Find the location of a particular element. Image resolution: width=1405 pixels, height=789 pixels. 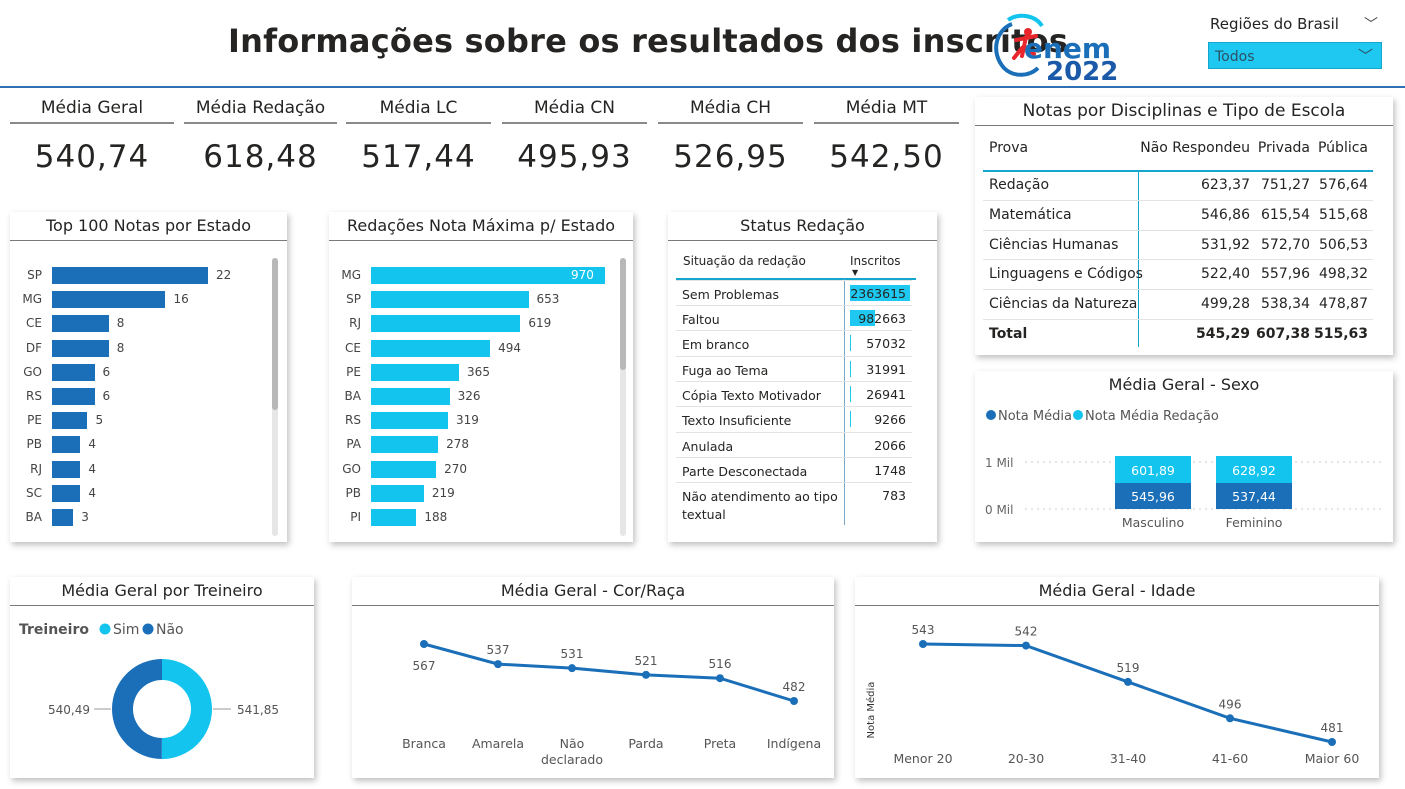

status-table-row: Anulada 2066 is located at coordinates (794, 444).